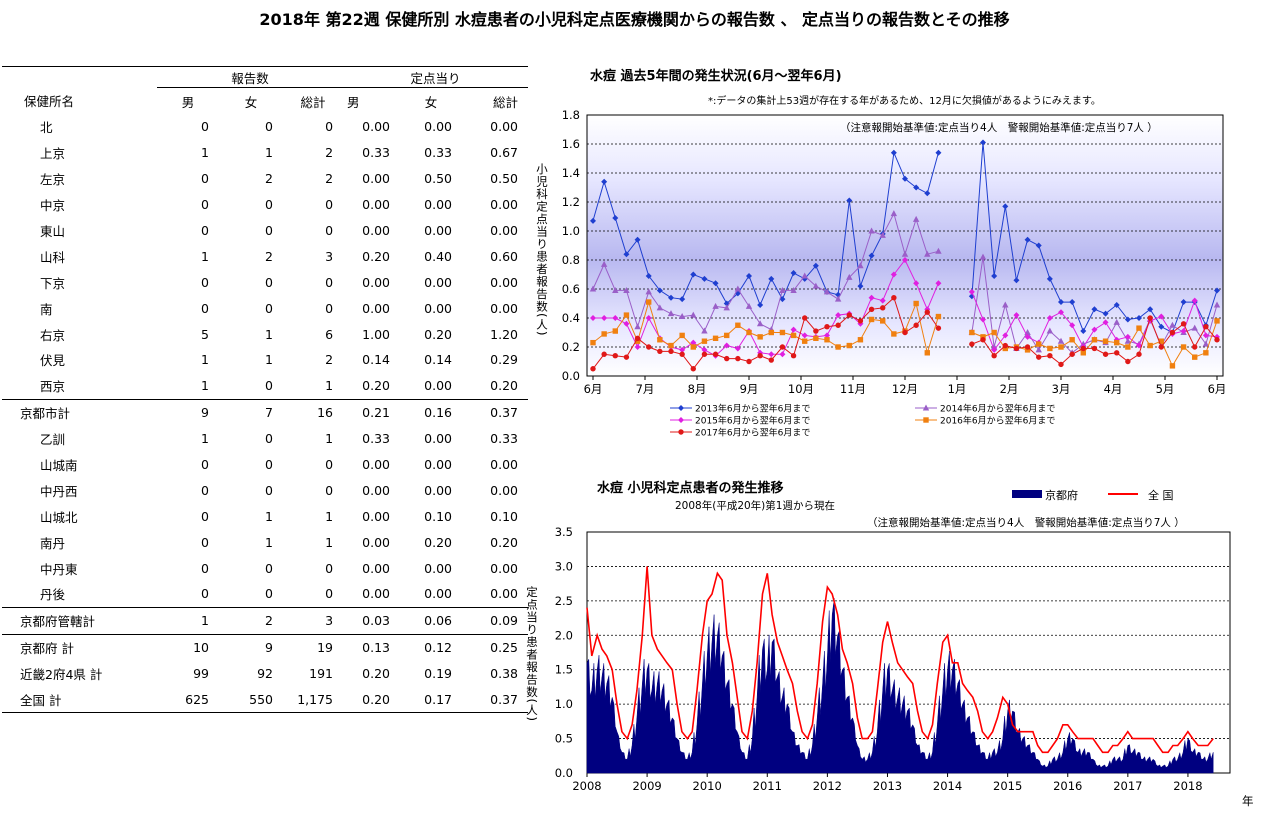 The width and height of the screenshot is (1269, 822). I want to click on y-tick-label: 0.6, so click(571, 289).